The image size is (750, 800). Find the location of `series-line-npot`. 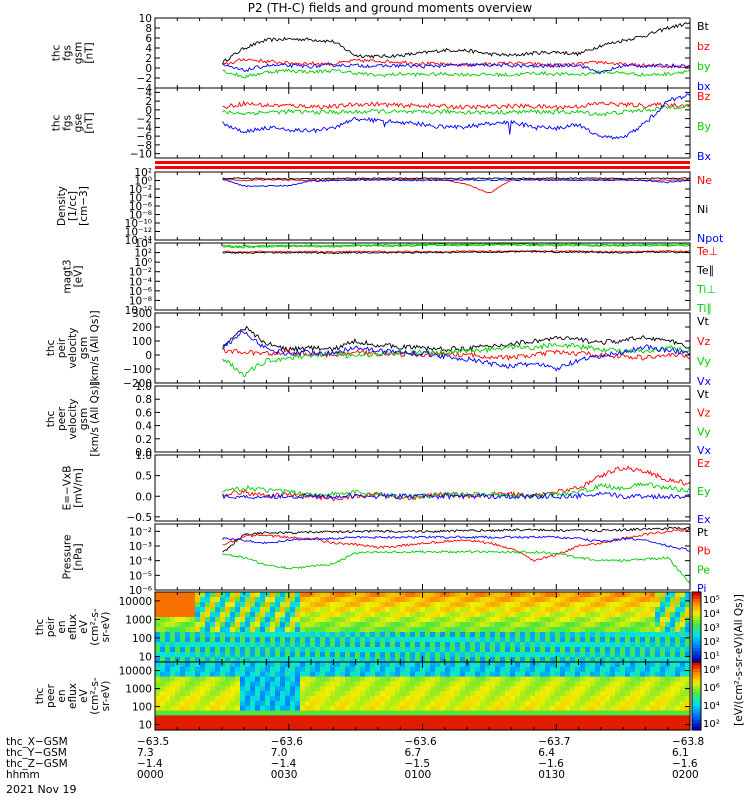

series-line-npot is located at coordinates (456, 183).